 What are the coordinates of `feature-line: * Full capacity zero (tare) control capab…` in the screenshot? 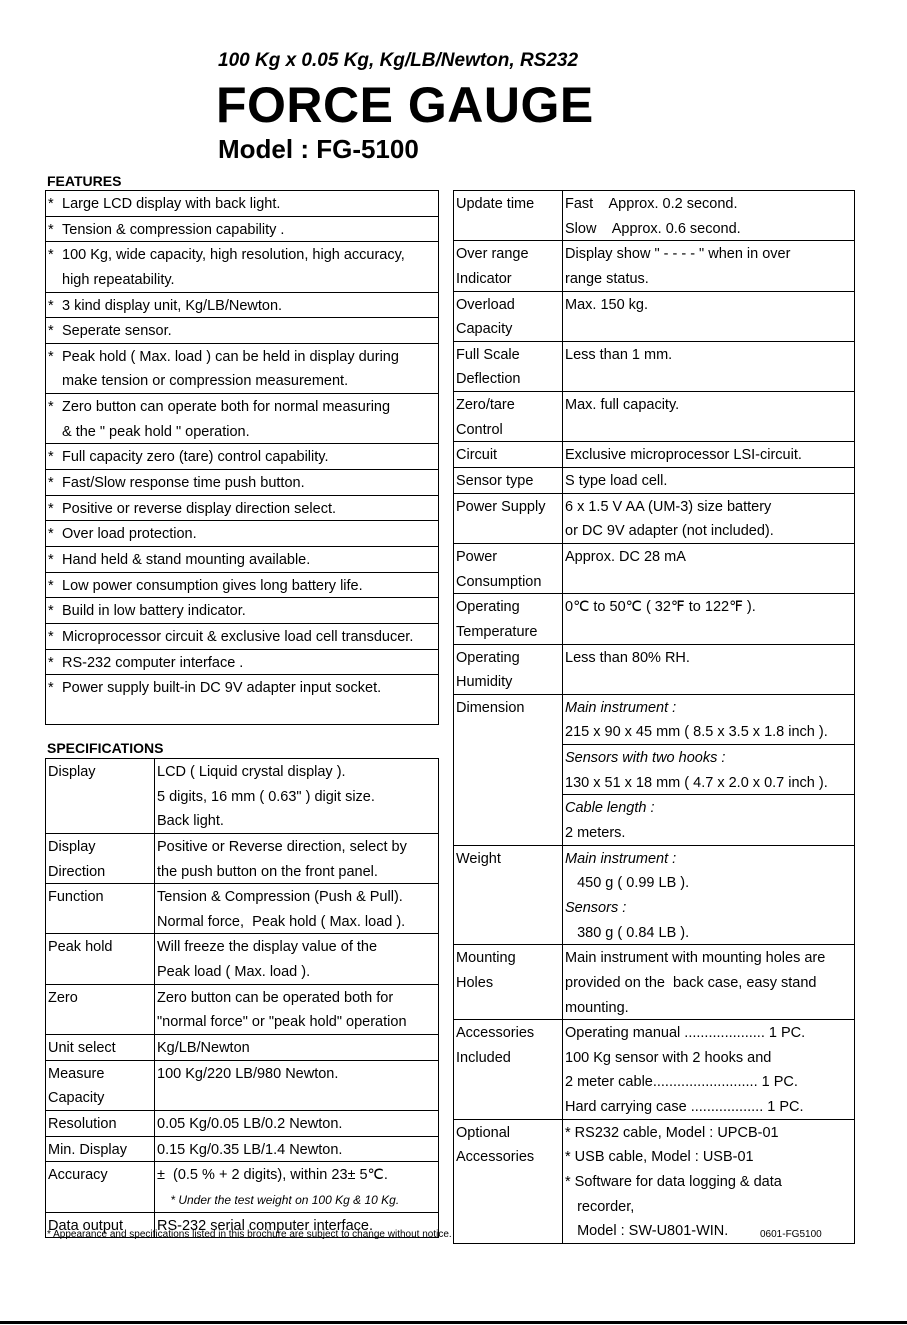 It's located at (243, 456).